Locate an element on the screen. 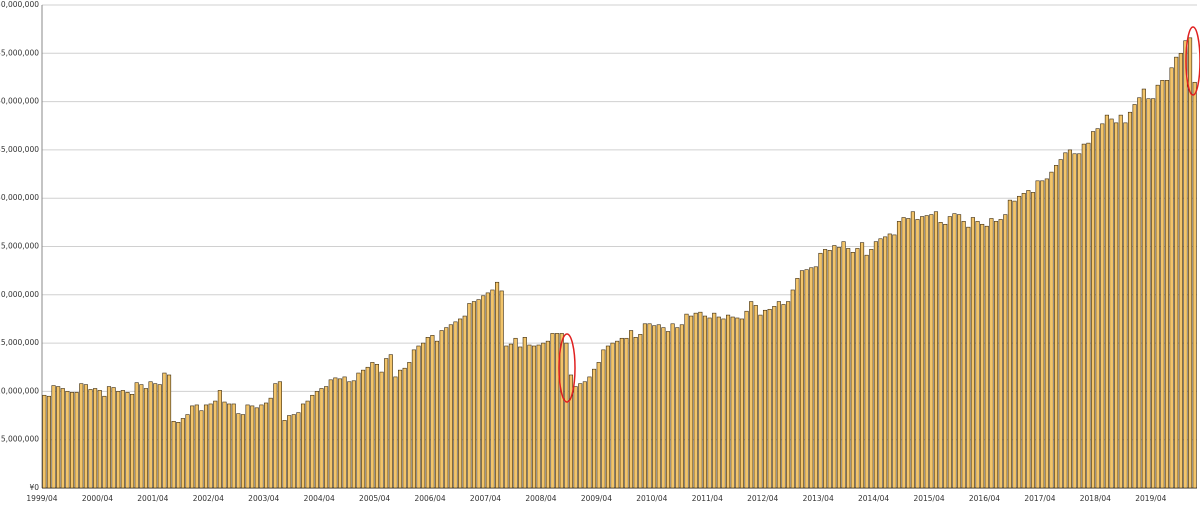 The height and width of the screenshot is (506, 1200). x-tick-label: 2017/04 is located at coordinates (1039, 498).